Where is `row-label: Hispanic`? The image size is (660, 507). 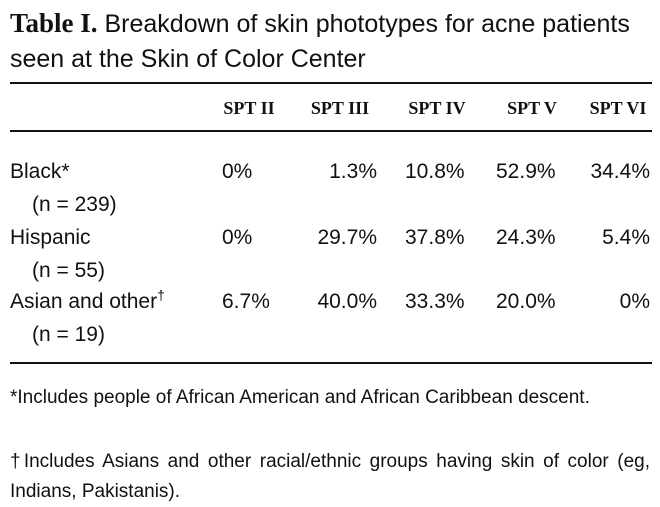
row-label: Hispanic is located at coordinates (50, 238).